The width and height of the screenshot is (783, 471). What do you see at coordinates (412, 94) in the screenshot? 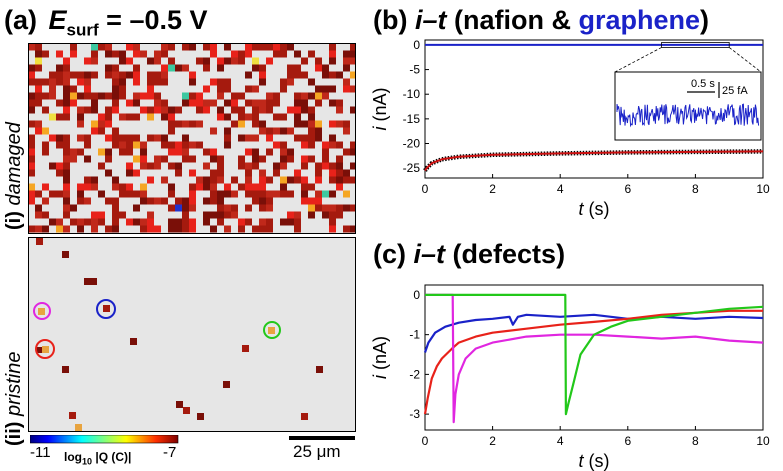
I see `y-tick-label: -10` at bounding box center [412, 94].